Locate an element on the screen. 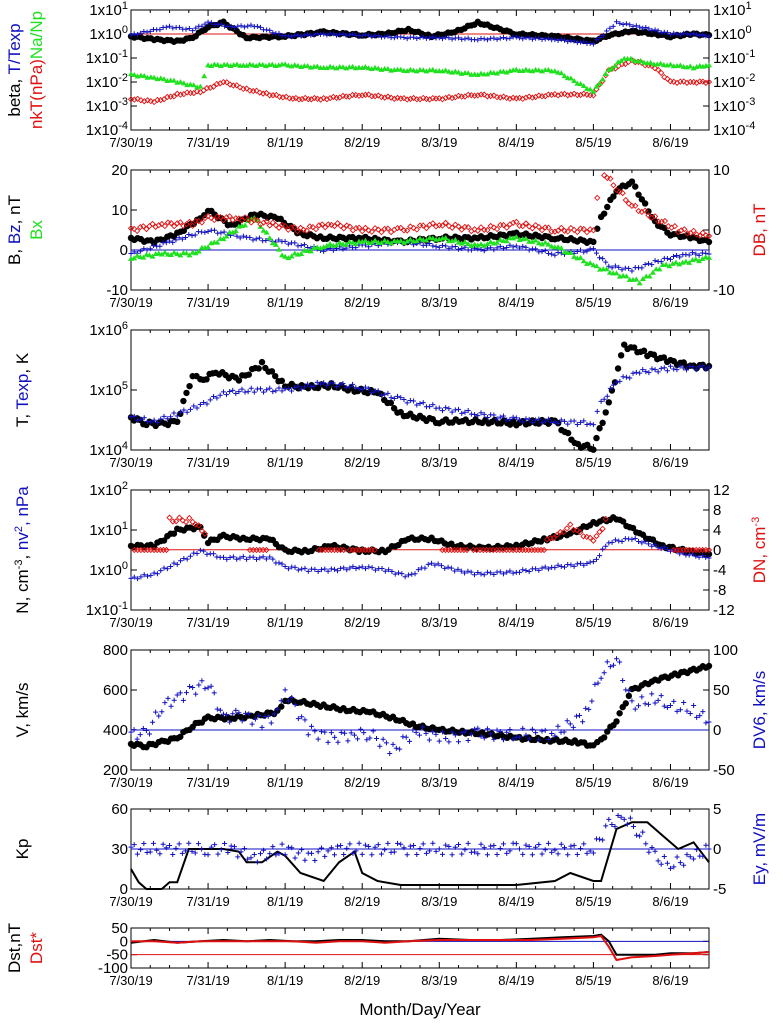  y-tick-label: 400 is located at coordinates (115, 730).